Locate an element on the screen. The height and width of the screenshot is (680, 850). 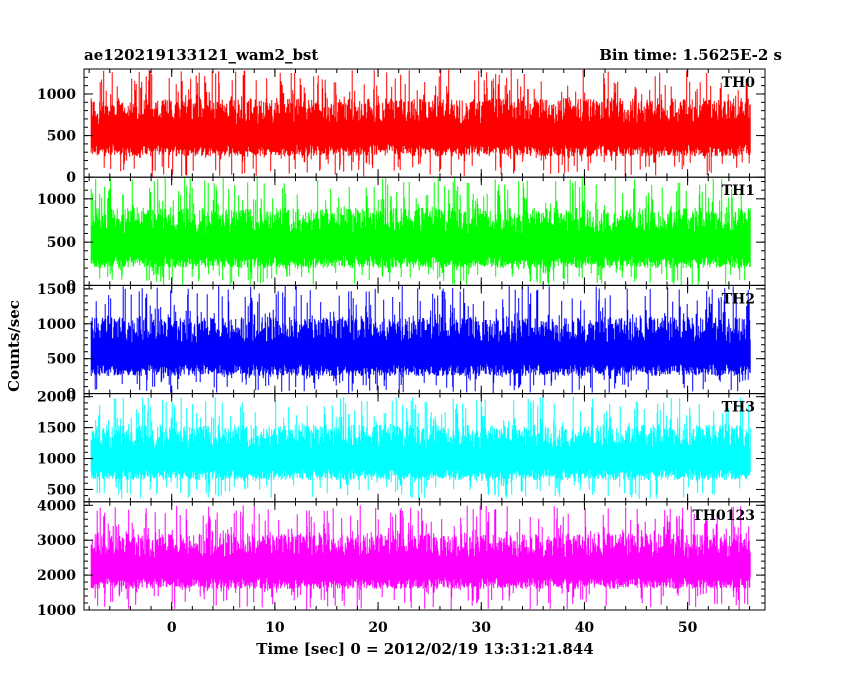
series-th1 is located at coordinates (420, 231).